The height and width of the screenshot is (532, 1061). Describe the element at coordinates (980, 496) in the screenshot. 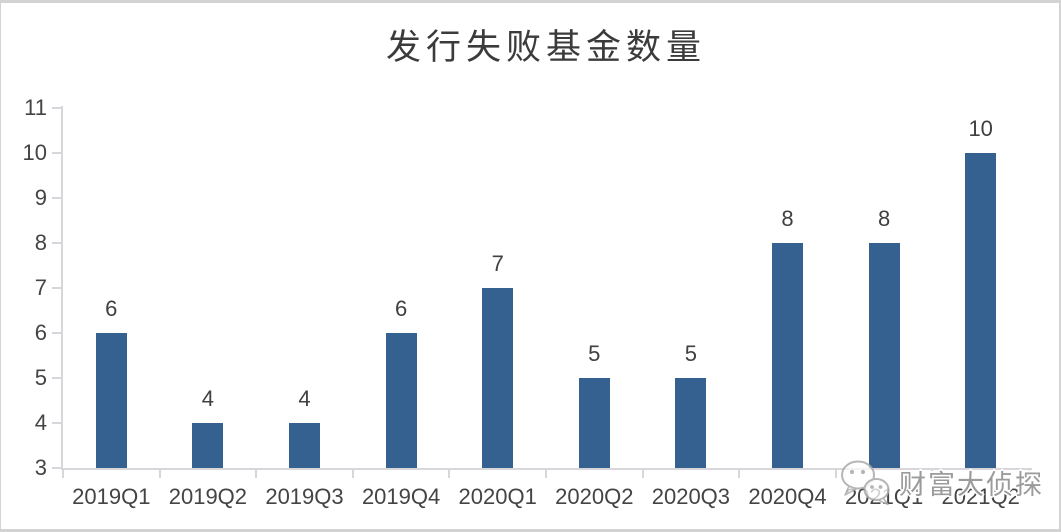

I see `x-axis-tick-label: 2021Q2` at that location.